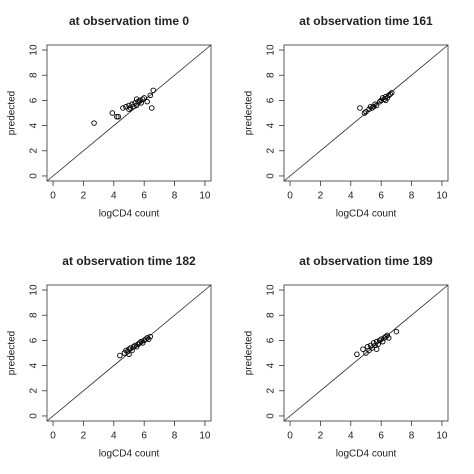 This screenshot has height=474, width=474. I want to click on panel-title: at observation time 182, so click(129, 261).